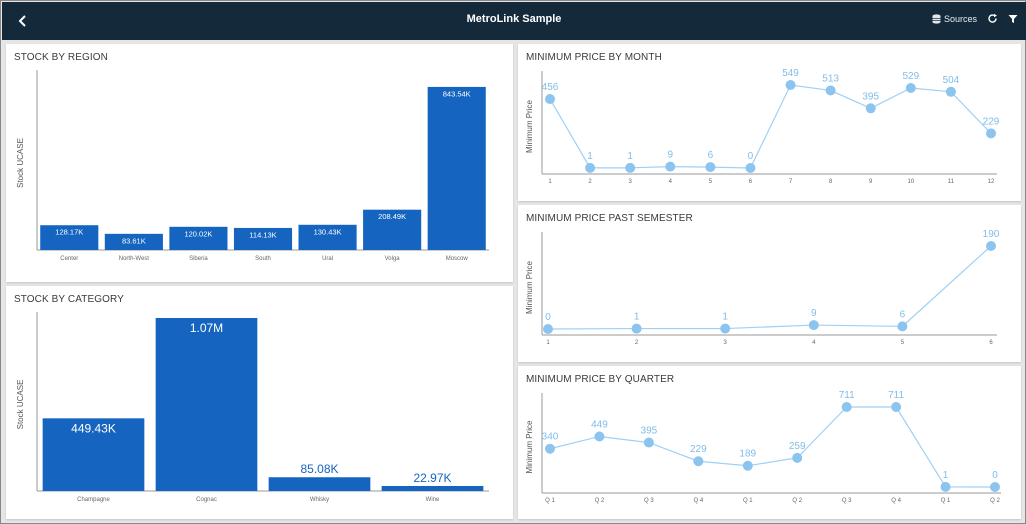 Image resolution: width=1026 pixels, height=524 pixels. I want to click on bar-wine, so click(432, 488).